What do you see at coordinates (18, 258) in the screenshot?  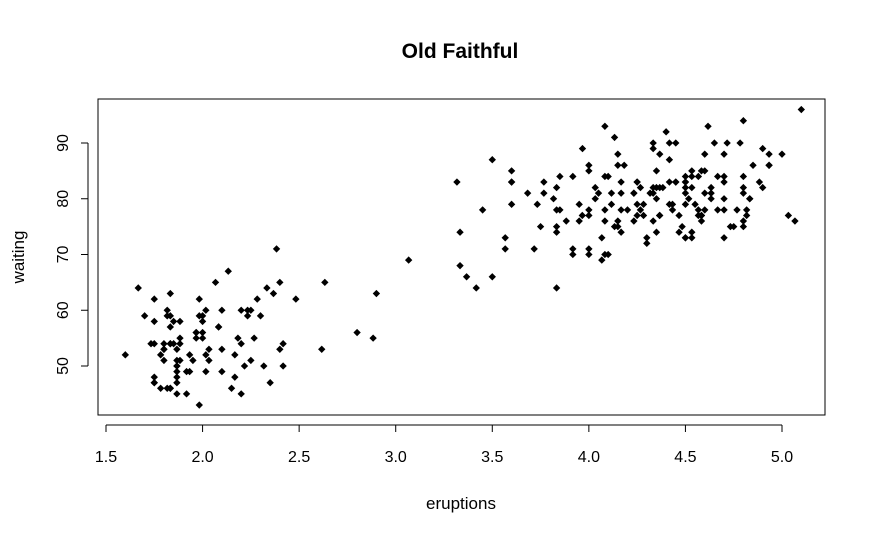 I see `y-axis-label: waiting` at bounding box center [18, 258].